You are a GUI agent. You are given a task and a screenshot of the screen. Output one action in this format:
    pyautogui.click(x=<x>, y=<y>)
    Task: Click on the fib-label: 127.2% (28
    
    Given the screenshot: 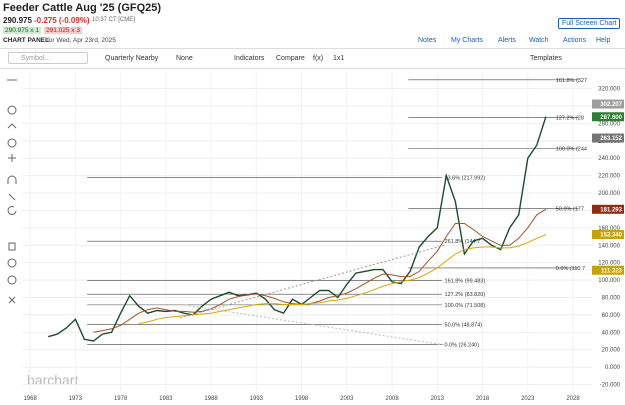 What is the action you would take?
    pyautogui.click(x=570, y=118)
    